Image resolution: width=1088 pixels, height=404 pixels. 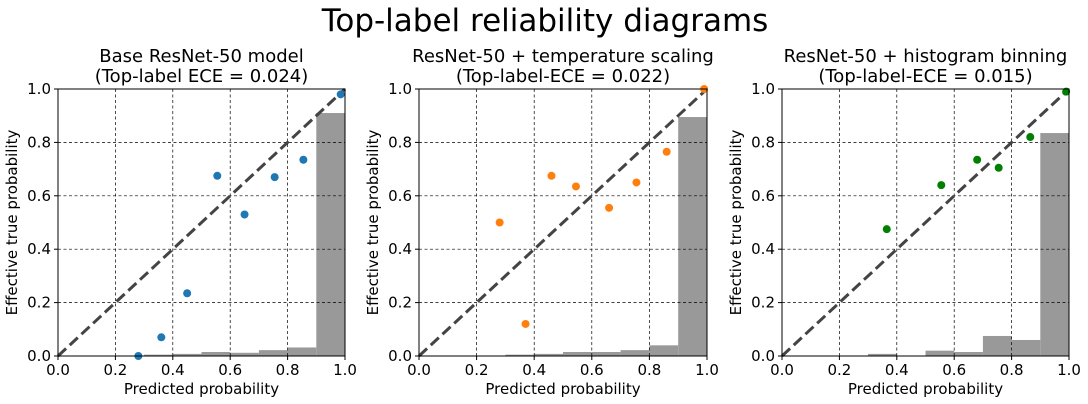 What do you see at coordinates (202, 76) in the screenshot?
I see `panel-subtitle: (Top-label ECE = 0.024)` at bounding box center [202, 76].